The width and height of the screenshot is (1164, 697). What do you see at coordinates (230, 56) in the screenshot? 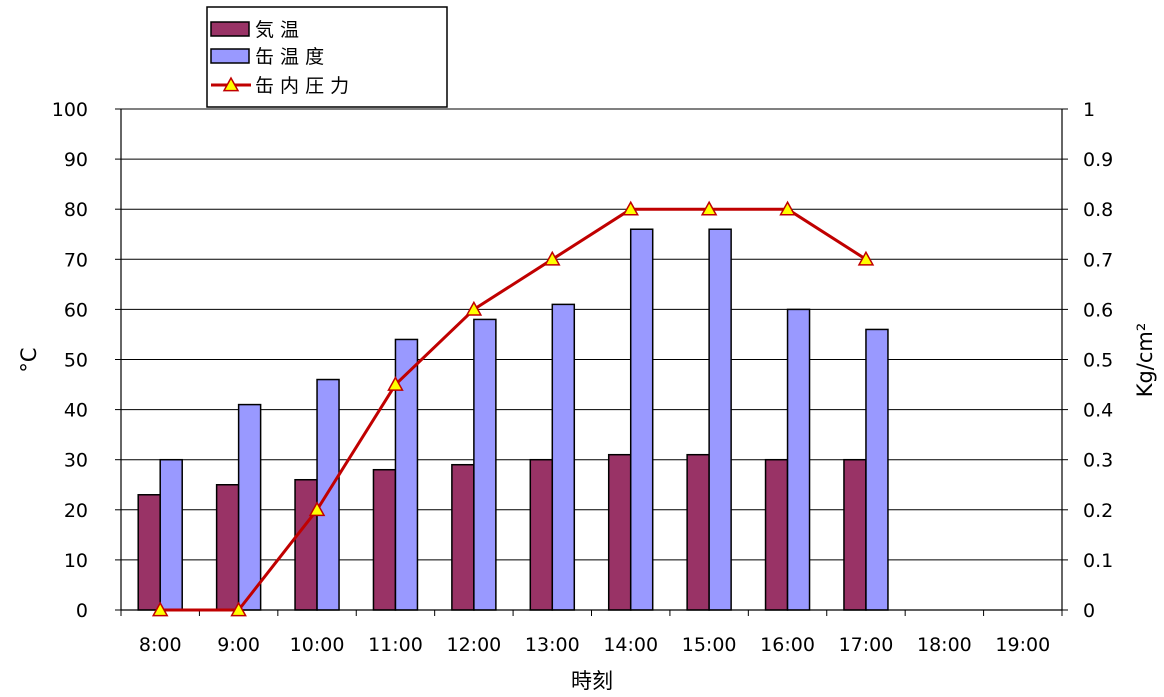
I see `legend-swatch-can-temperature` at bounding box center [230, 56].